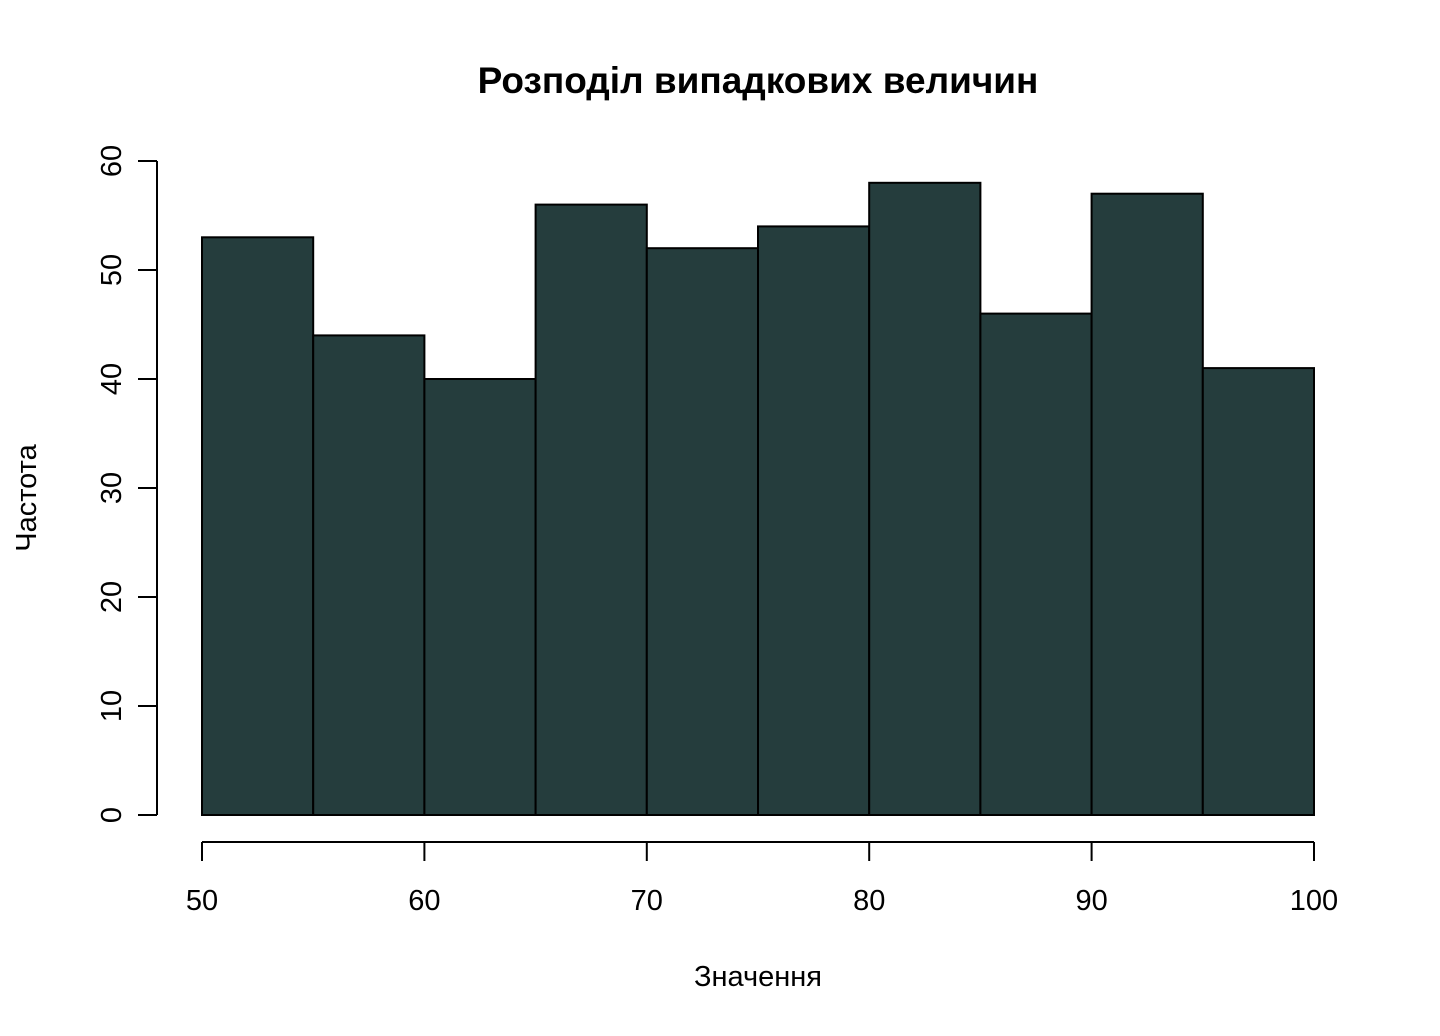  What do you see at coordinates (112, 815) in the screenshot?
I see `y-tick-label: 0` at bounding box center [112, 815].